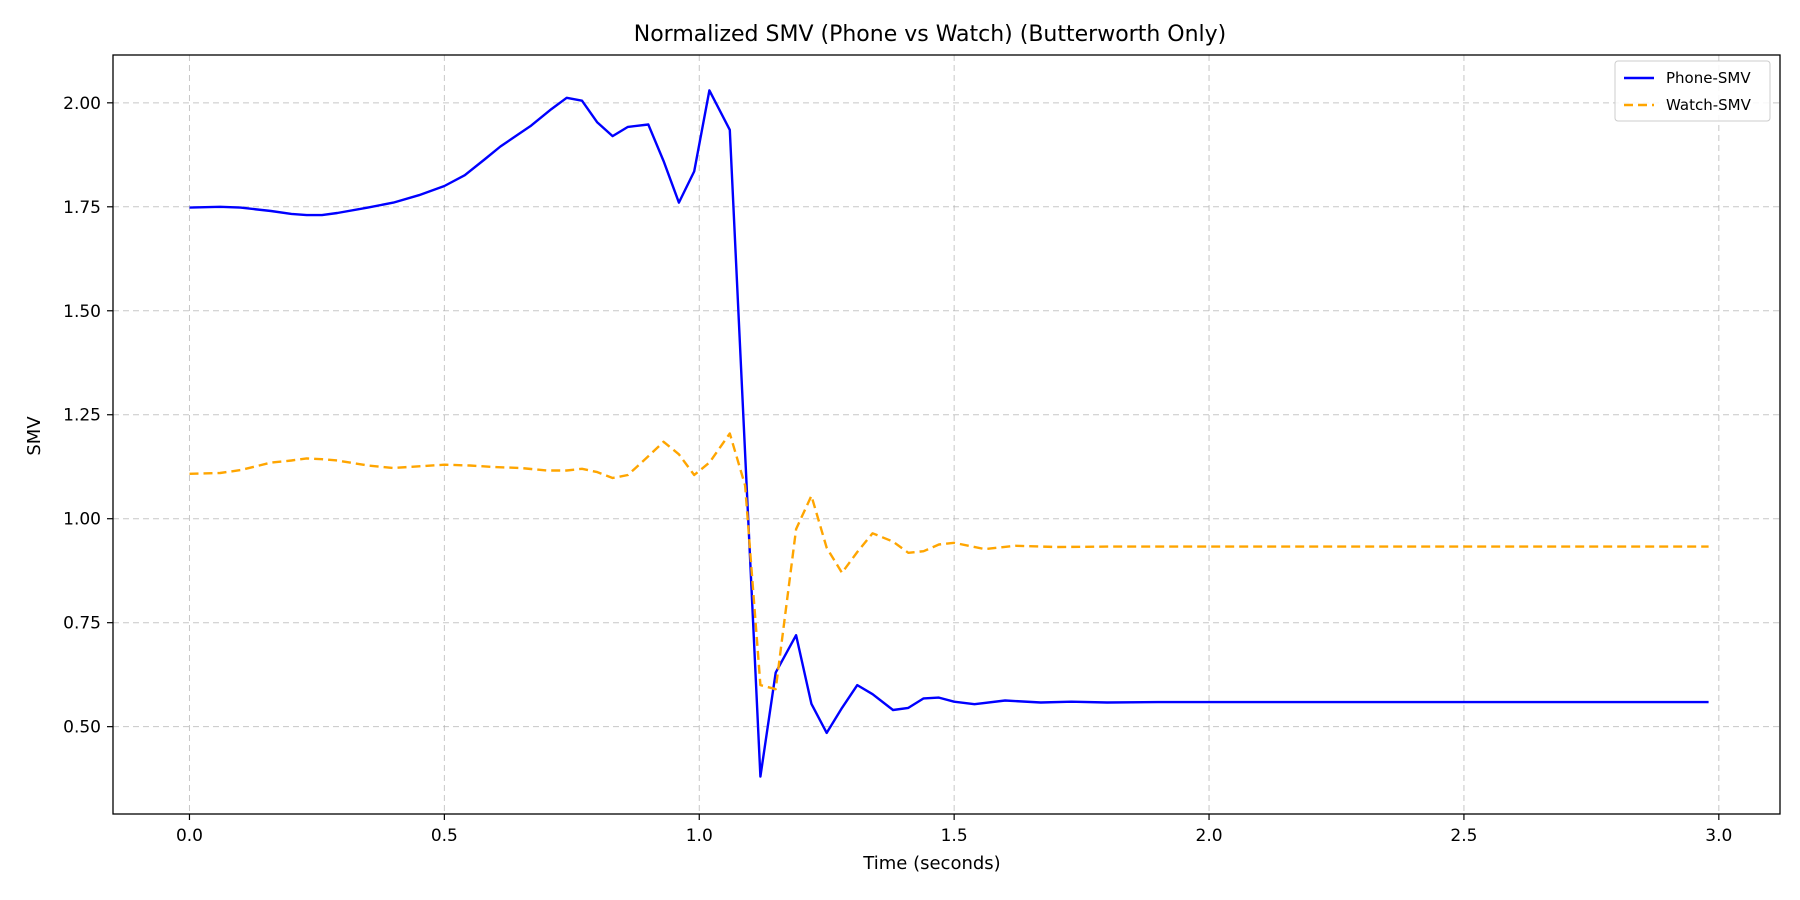 Image resolution: width=1800 pixels, height=900 pixels. What do you see at coordinates (82, 520) in the screenshot?
I see `y-tick-label: 1.00` at bounding box center [82, 520].